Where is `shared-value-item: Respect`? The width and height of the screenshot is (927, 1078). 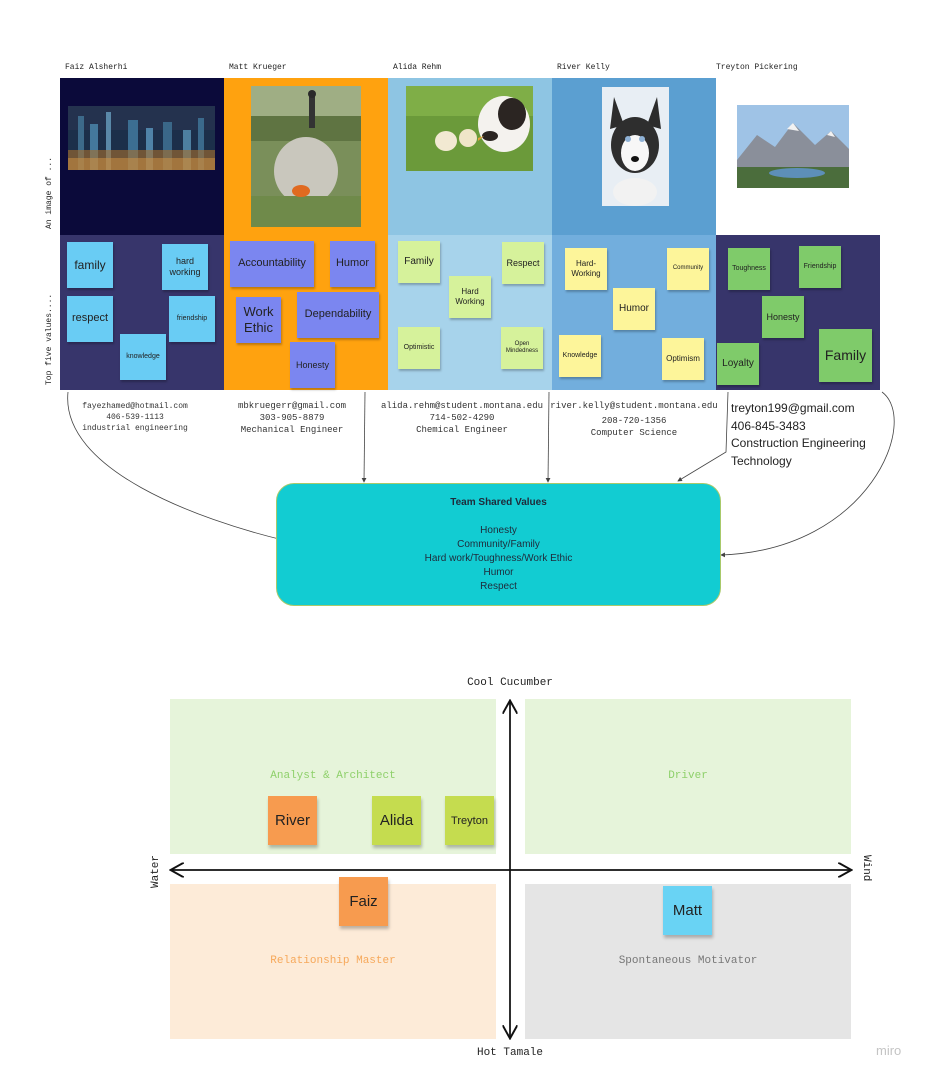
shared-value-item: Respect is located at coordinates (498, 586).